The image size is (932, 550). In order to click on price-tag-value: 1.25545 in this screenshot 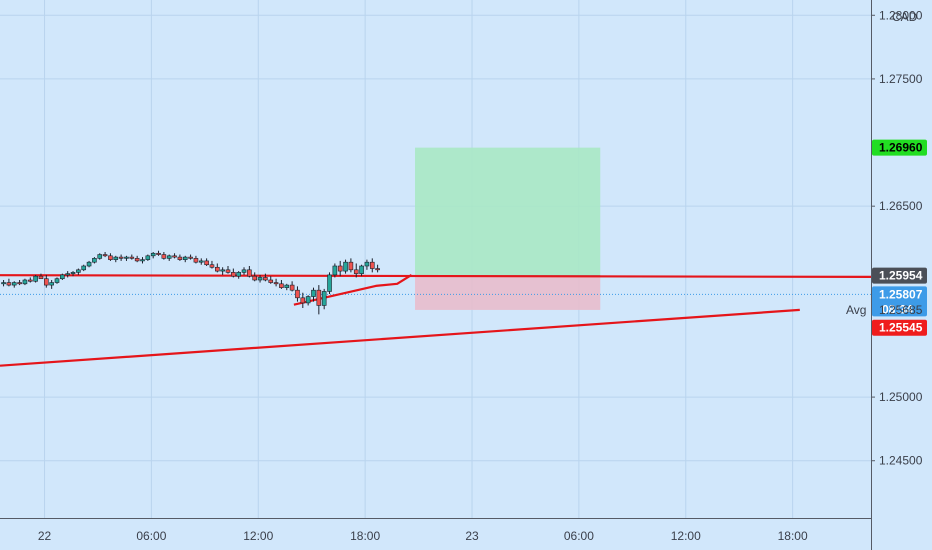, I will do `click(901, 328)`.